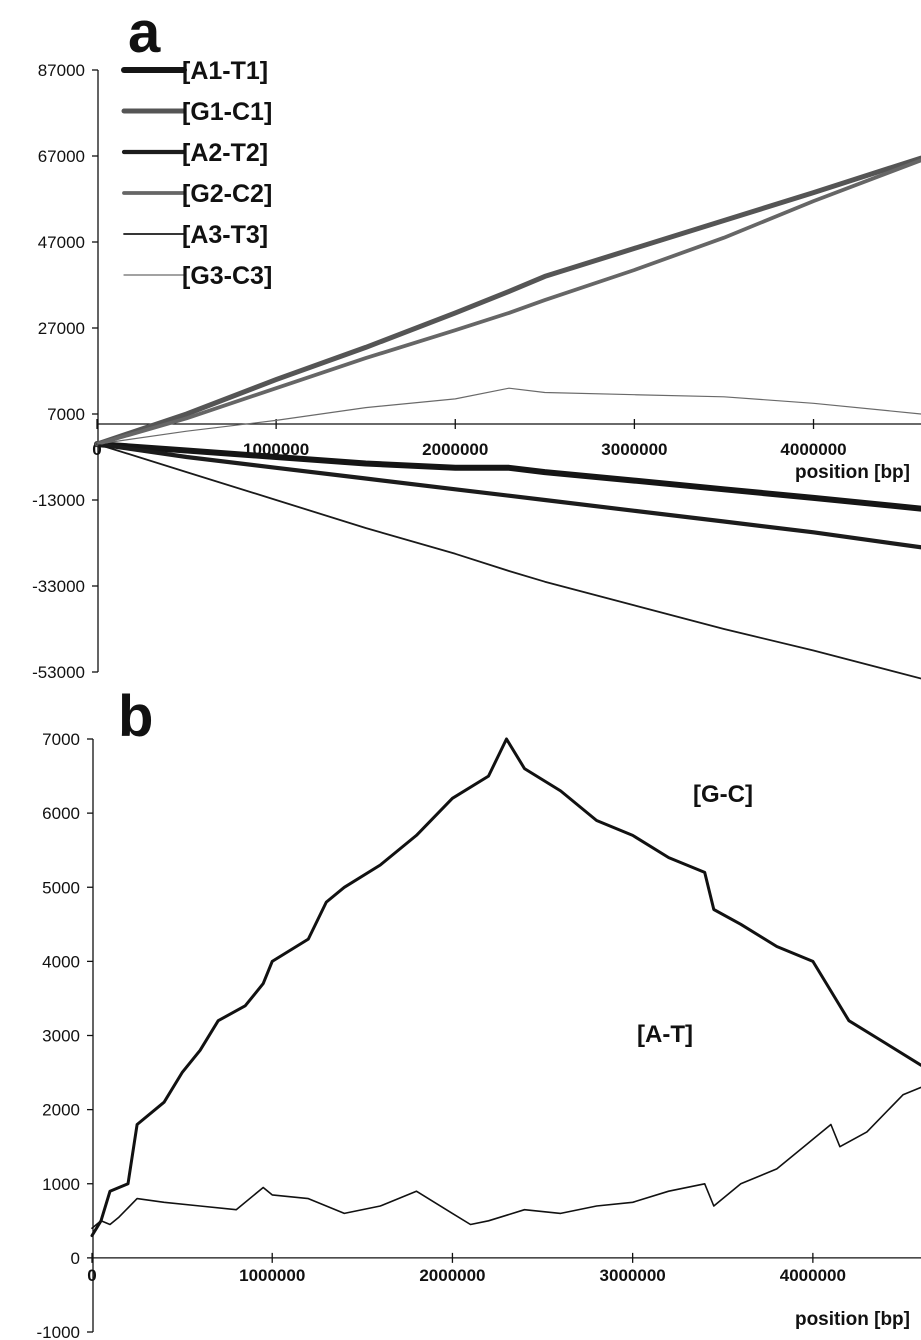 This screenshot has height=1340, width=921. I want to click on y-tick-label: 67000, so click(61, 156).